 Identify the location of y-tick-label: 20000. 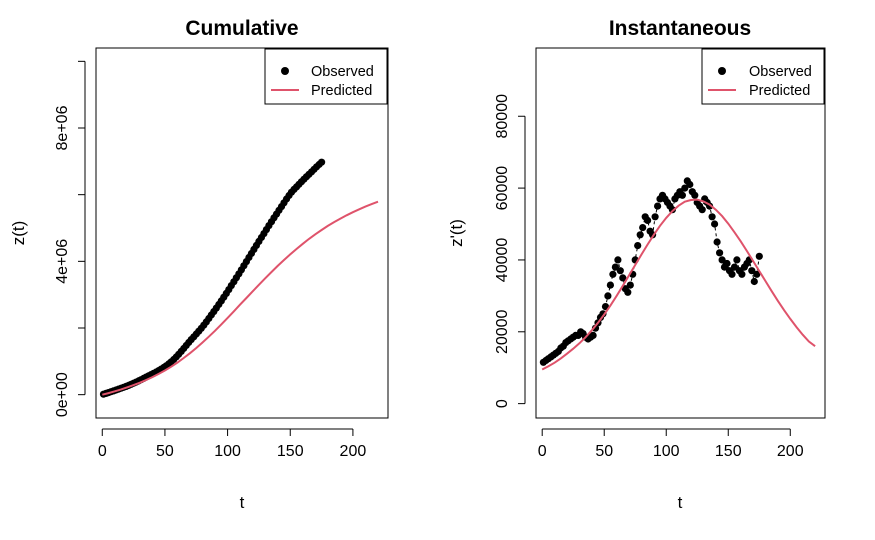
(502, 331).